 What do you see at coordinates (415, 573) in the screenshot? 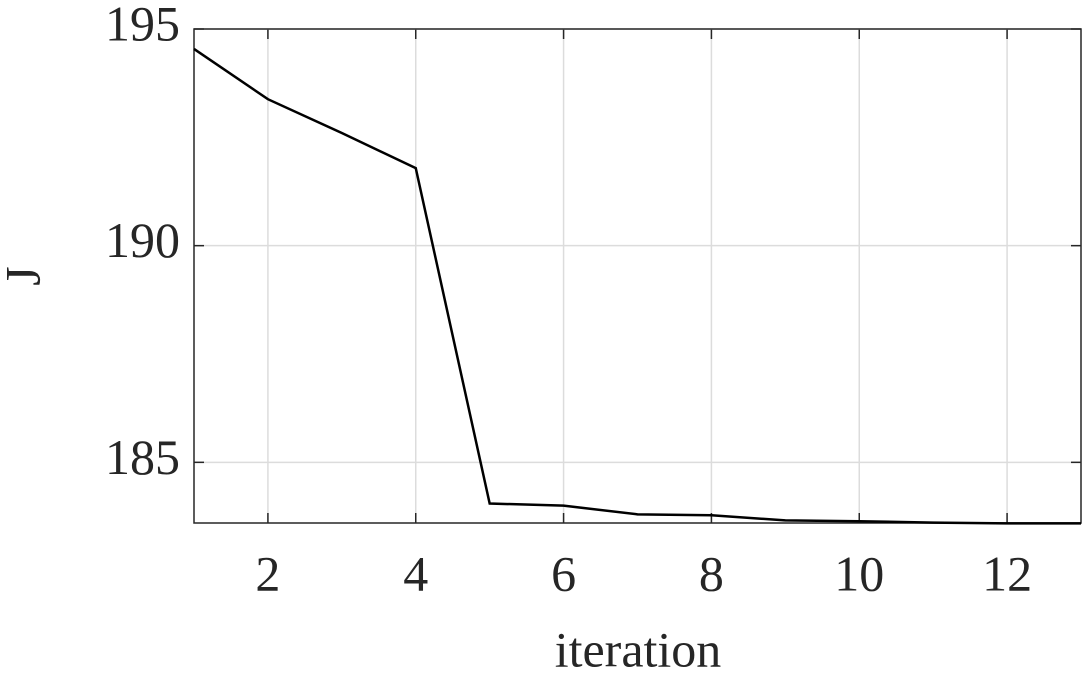
I see `x-tick-label: 4` at bounding box center [415, 573].